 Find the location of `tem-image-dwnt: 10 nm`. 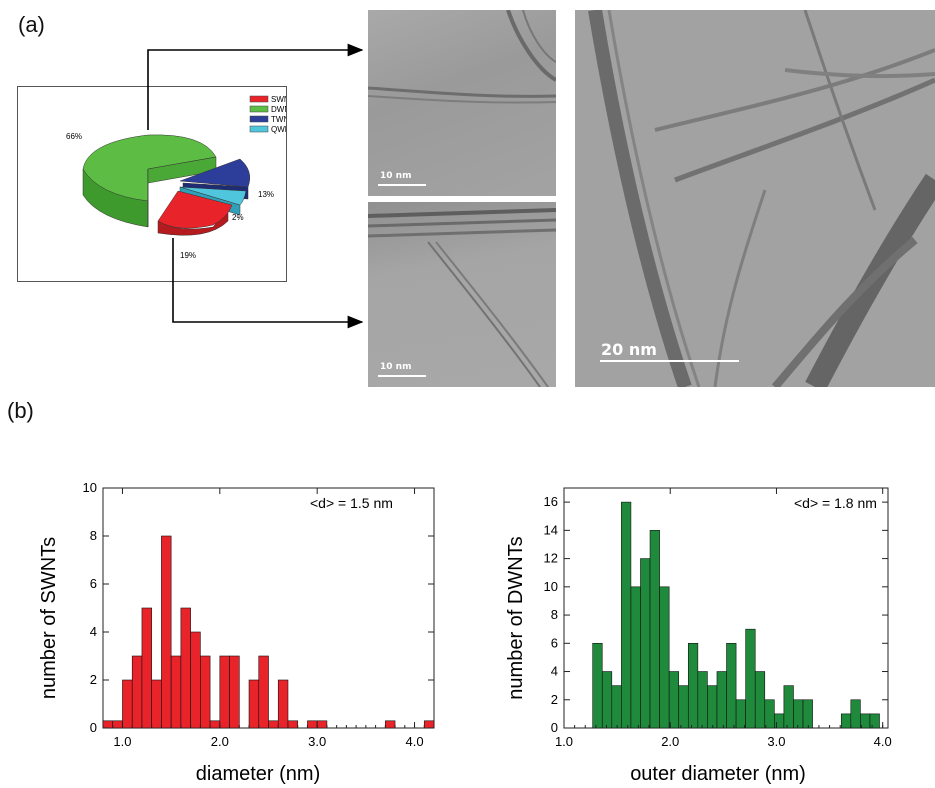

tem-image-dwnt: 10 nm is located at coordinates (462, 294).